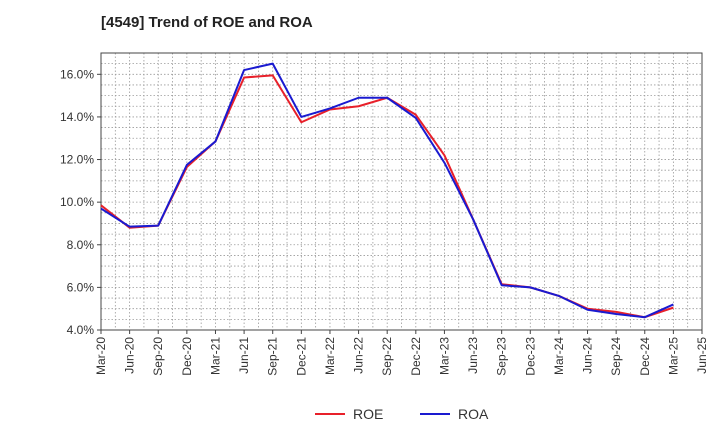  What do you see at coordinates (387, 356) in the screenshot?
I see `x-tick-label: Sep-22` at bounding box center [387, 356].